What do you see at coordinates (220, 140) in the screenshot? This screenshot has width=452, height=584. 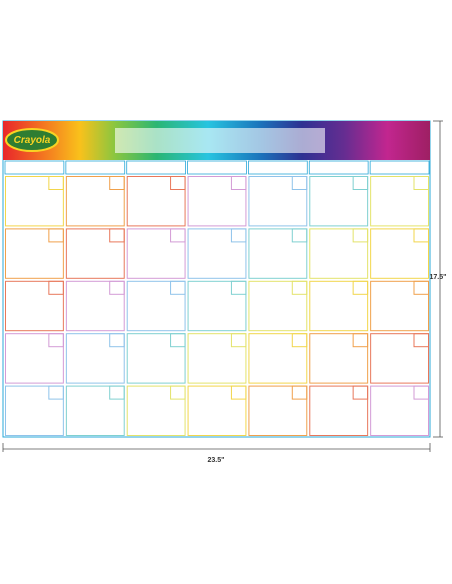 I see `title-area` at bounding box center [220, 140].